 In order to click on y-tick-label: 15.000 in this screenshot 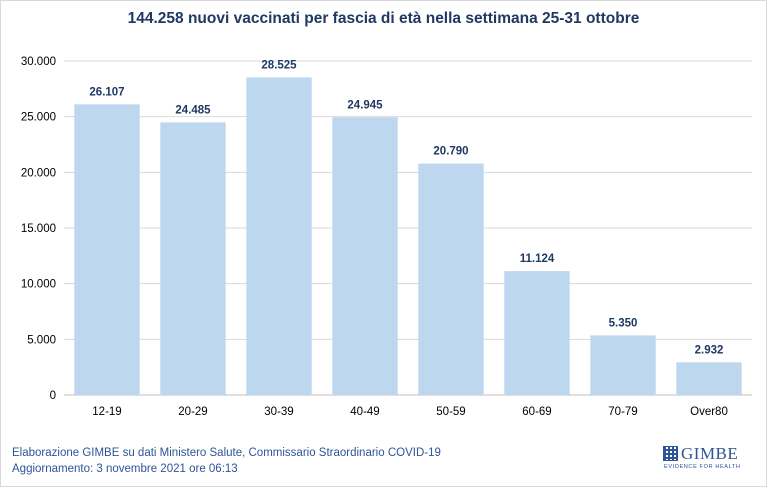, I will do `click(38, 229)`.